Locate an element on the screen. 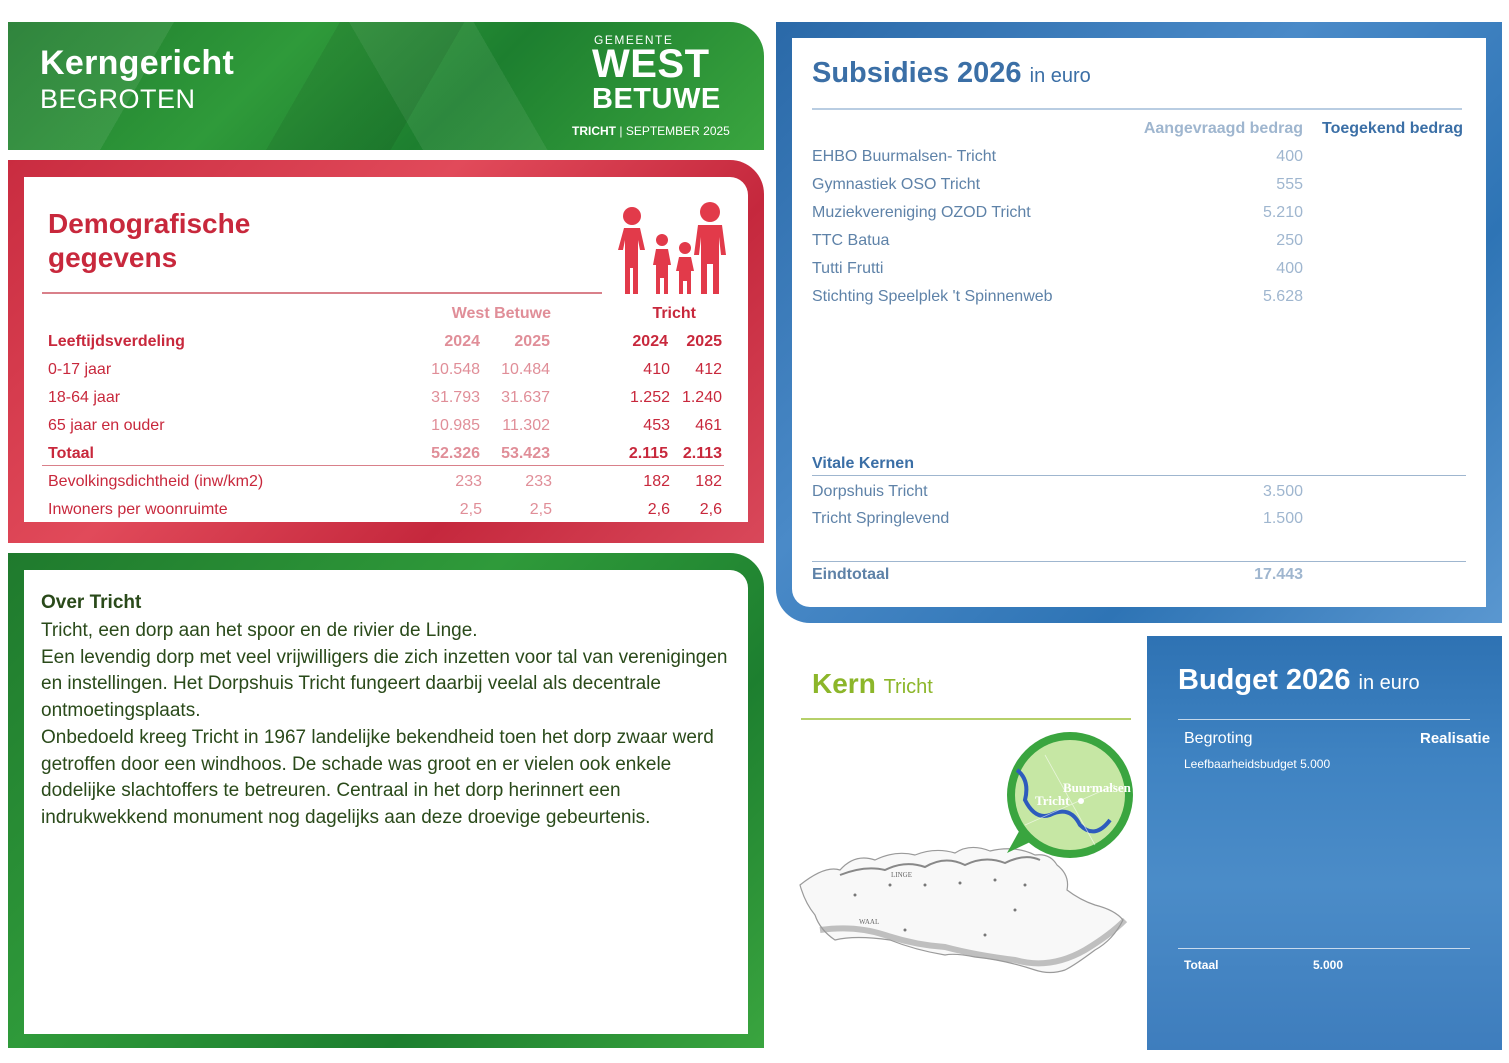 The image size is (1509, 1063). row-label: Muziekvereniging OZOD Tricht is located at coordinates (921, 212).